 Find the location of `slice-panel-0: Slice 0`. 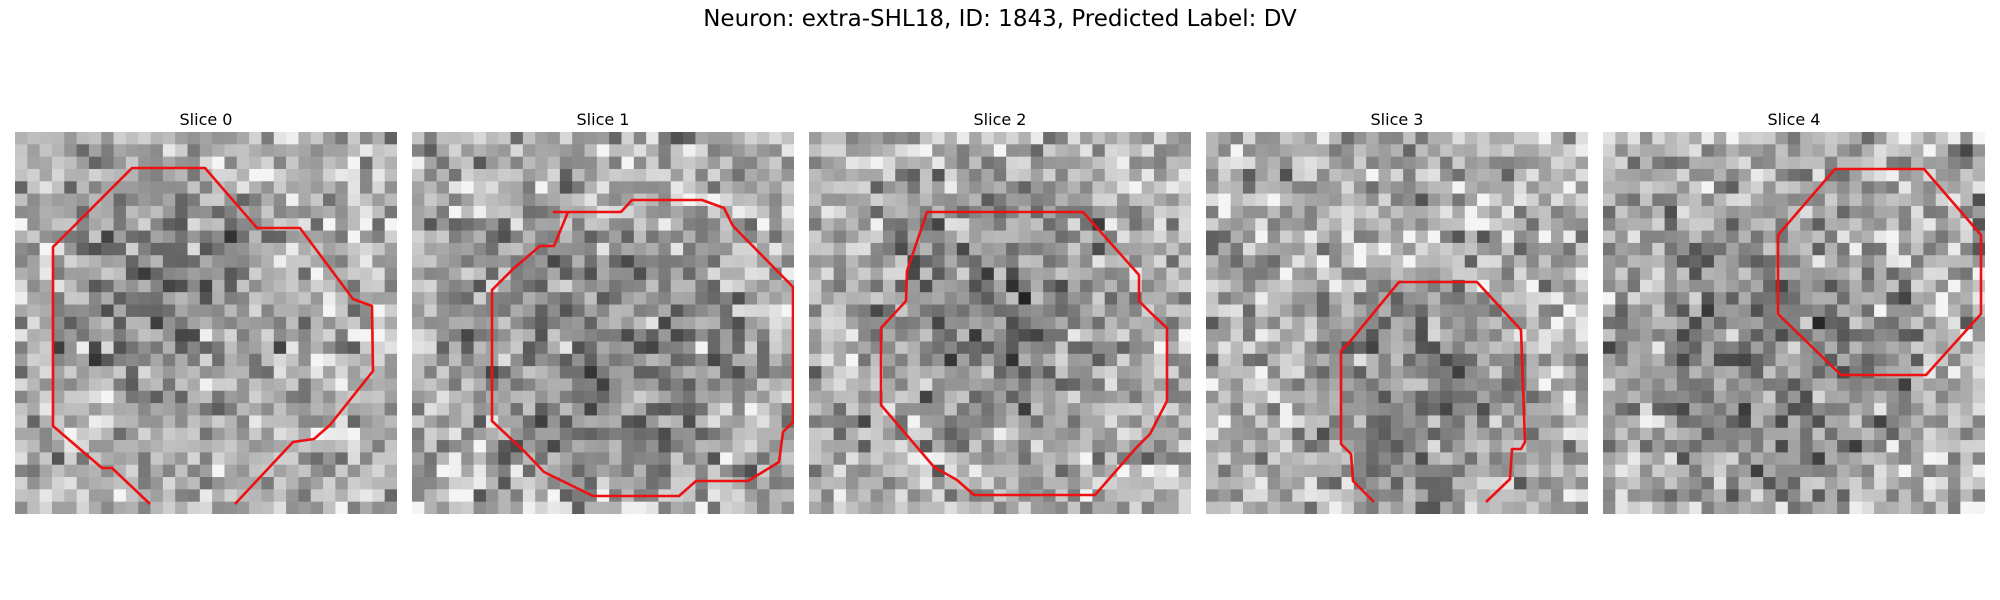

slice-panel-0: Slice 0 is located at coordinates (206, 311).